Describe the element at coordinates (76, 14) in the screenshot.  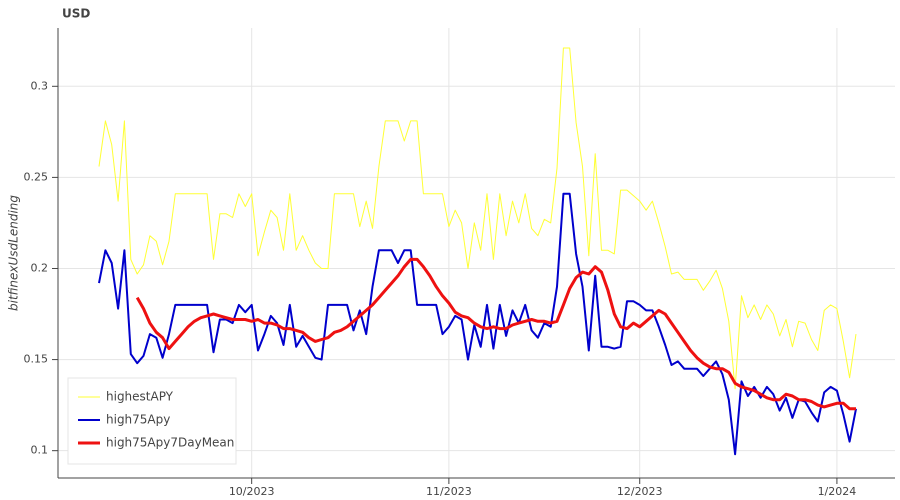
I see `chart-title: USD` at that location.